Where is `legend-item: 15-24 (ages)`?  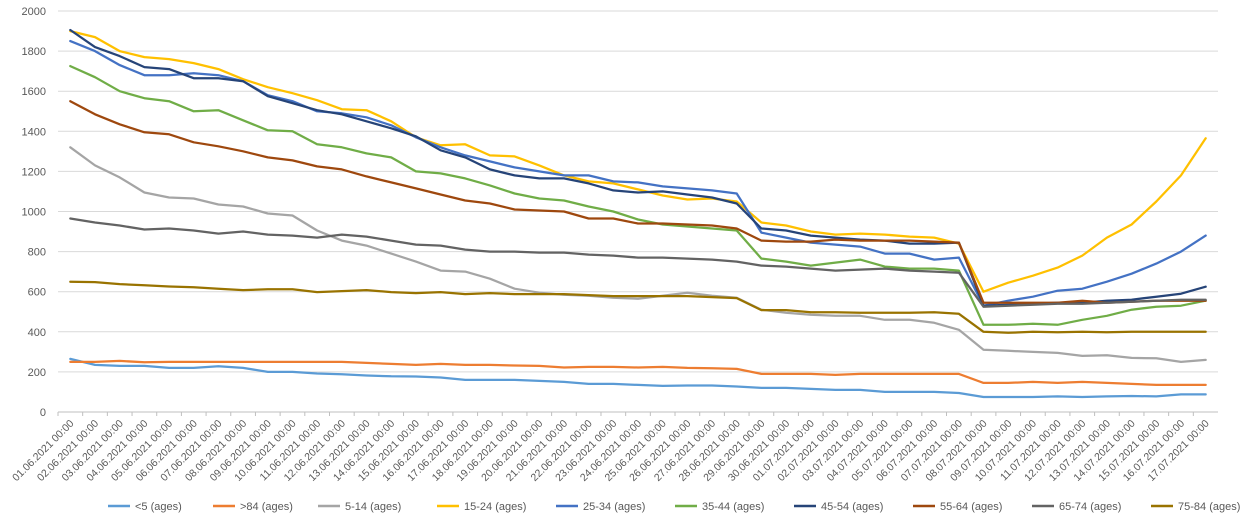 legend-item: 15-24 (ages) is located at coordinates (481, 507).